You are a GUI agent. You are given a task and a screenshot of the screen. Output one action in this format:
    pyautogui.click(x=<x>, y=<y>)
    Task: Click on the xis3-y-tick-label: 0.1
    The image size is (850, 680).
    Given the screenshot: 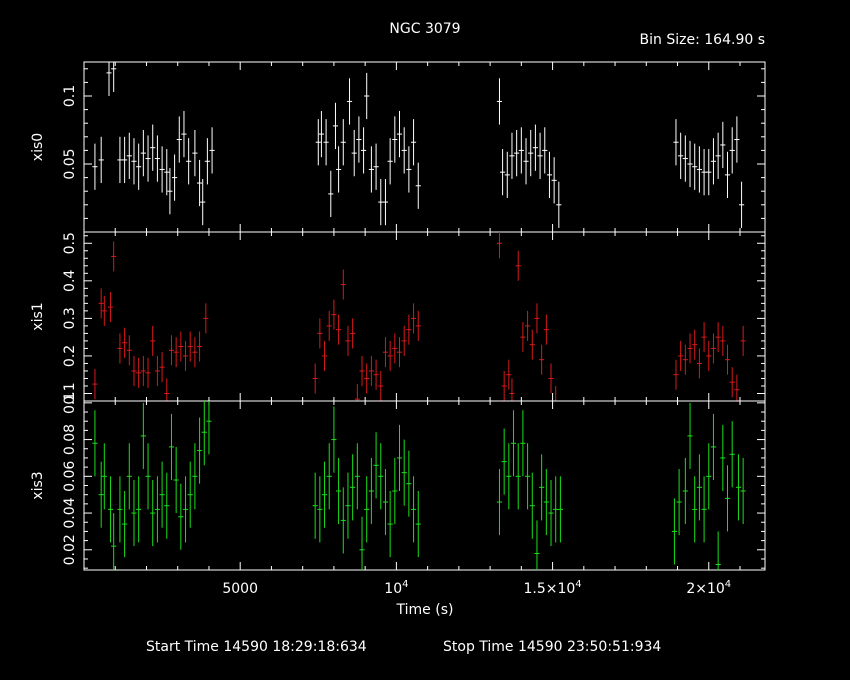 What is the action you would take?
    pyautogui.click(x=70, y=403)
    